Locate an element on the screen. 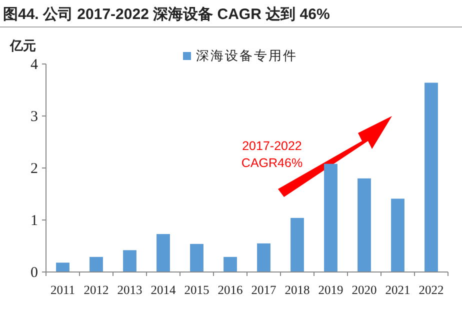 The height and width of the screenshot is (321, 462). x-tick-label: 2020 is located at coordinates (364, 290).